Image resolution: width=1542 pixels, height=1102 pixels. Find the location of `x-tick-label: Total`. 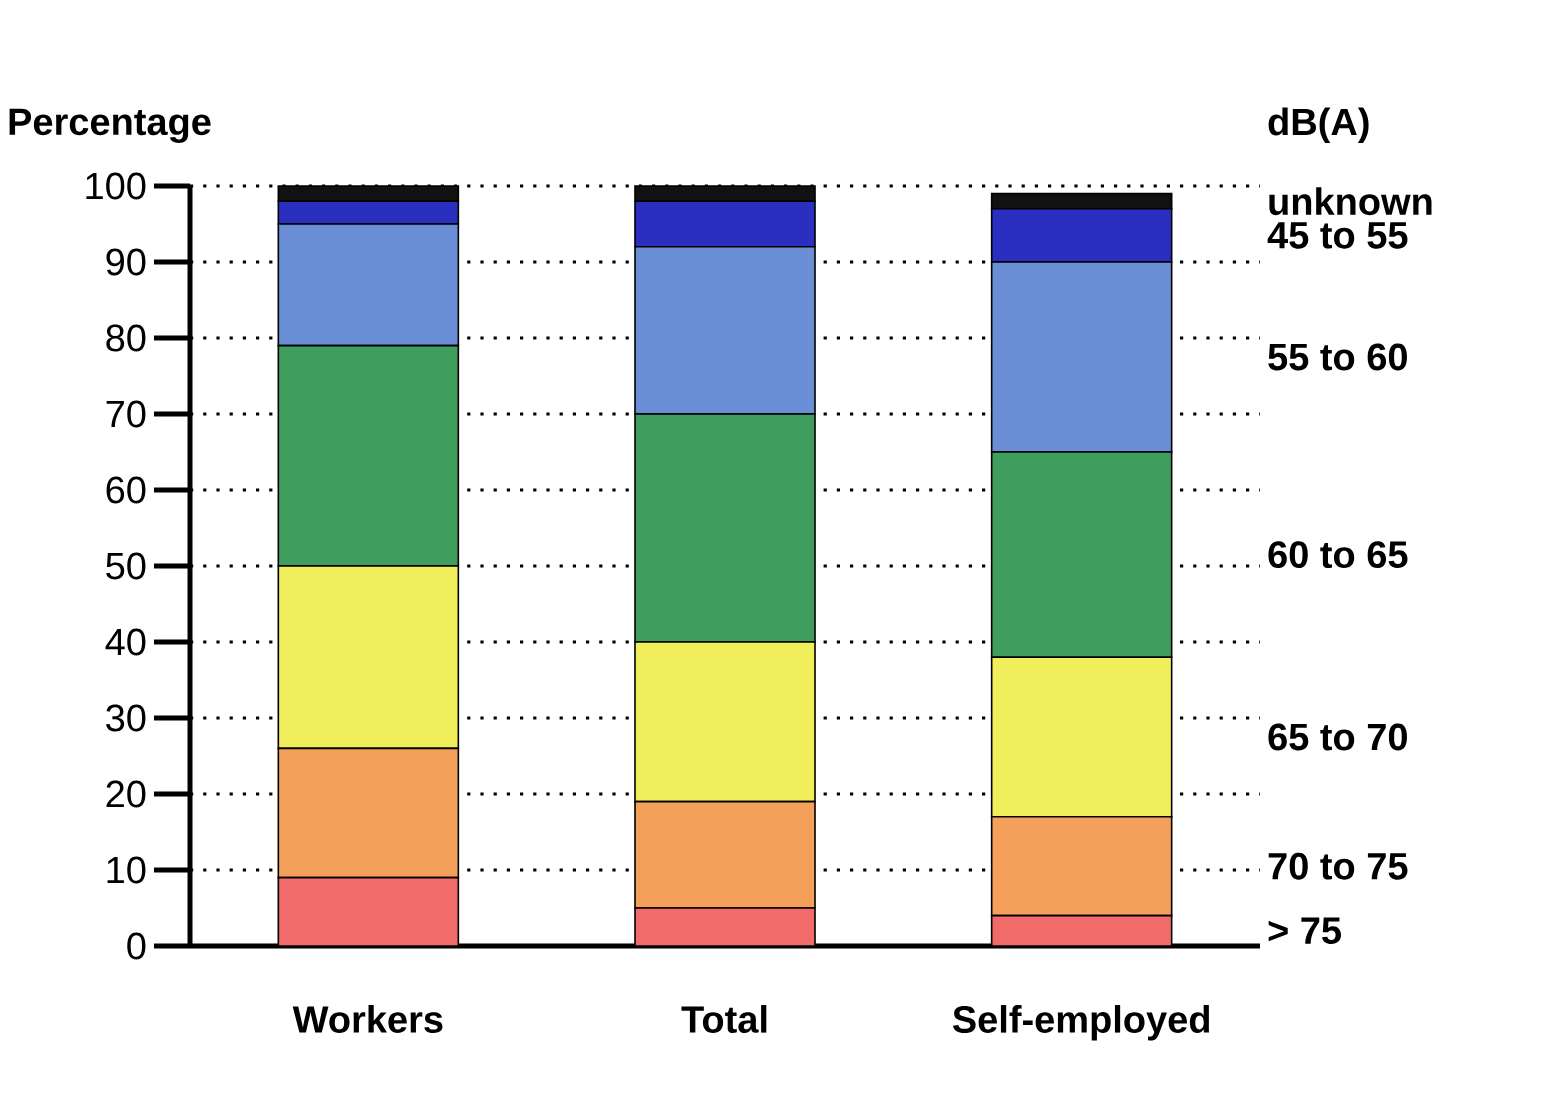

x-tick-label: Total is located at coordinates (724, 1019).